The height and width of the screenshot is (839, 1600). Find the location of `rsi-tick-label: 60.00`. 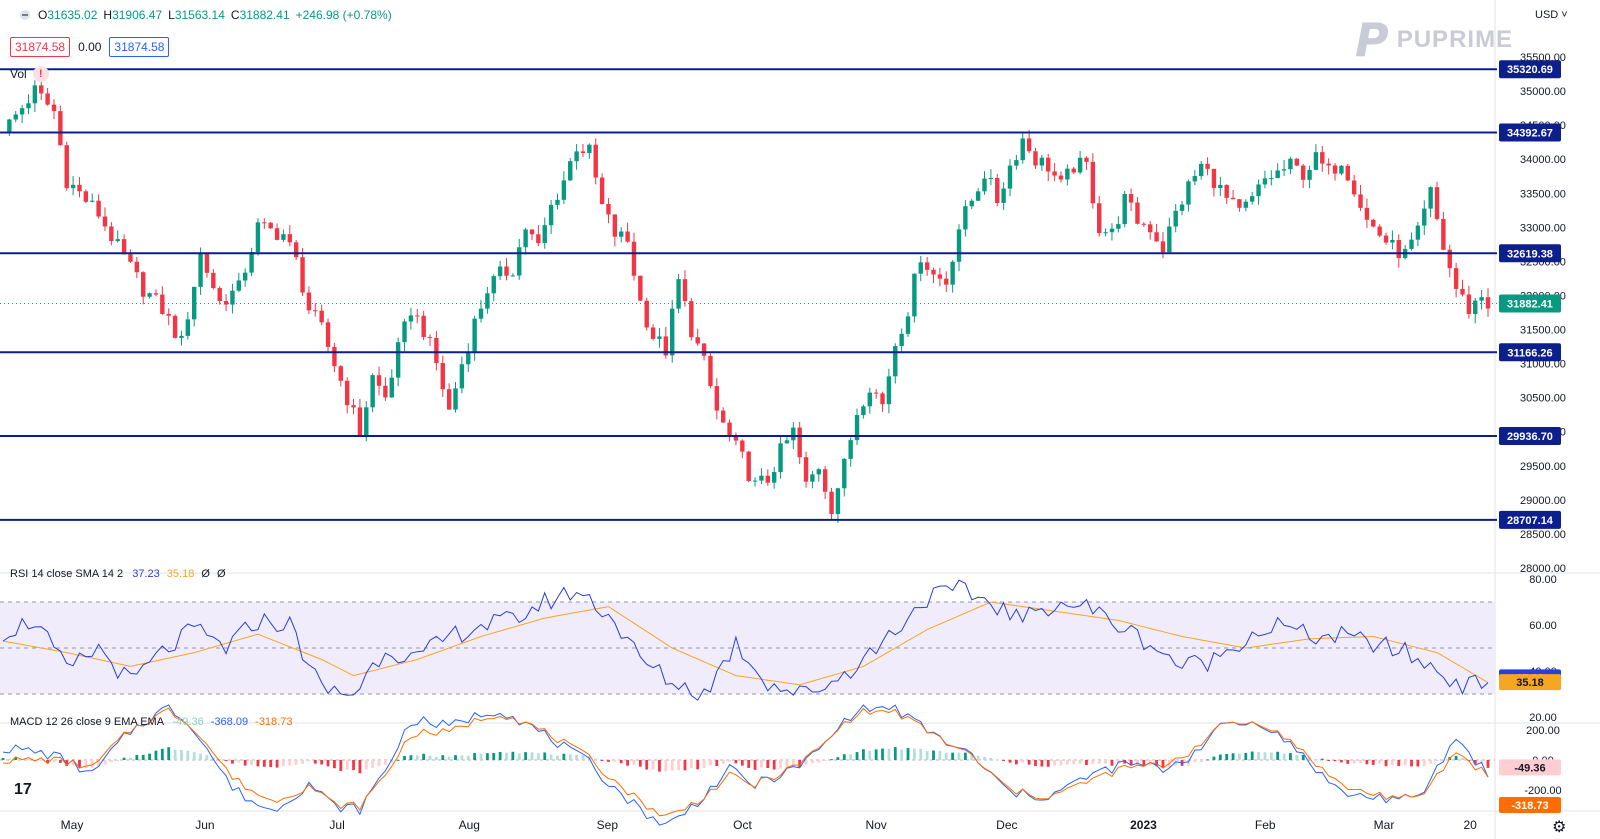

rsi-tick-label: 60.00 is located at coordinates (1543, 626).